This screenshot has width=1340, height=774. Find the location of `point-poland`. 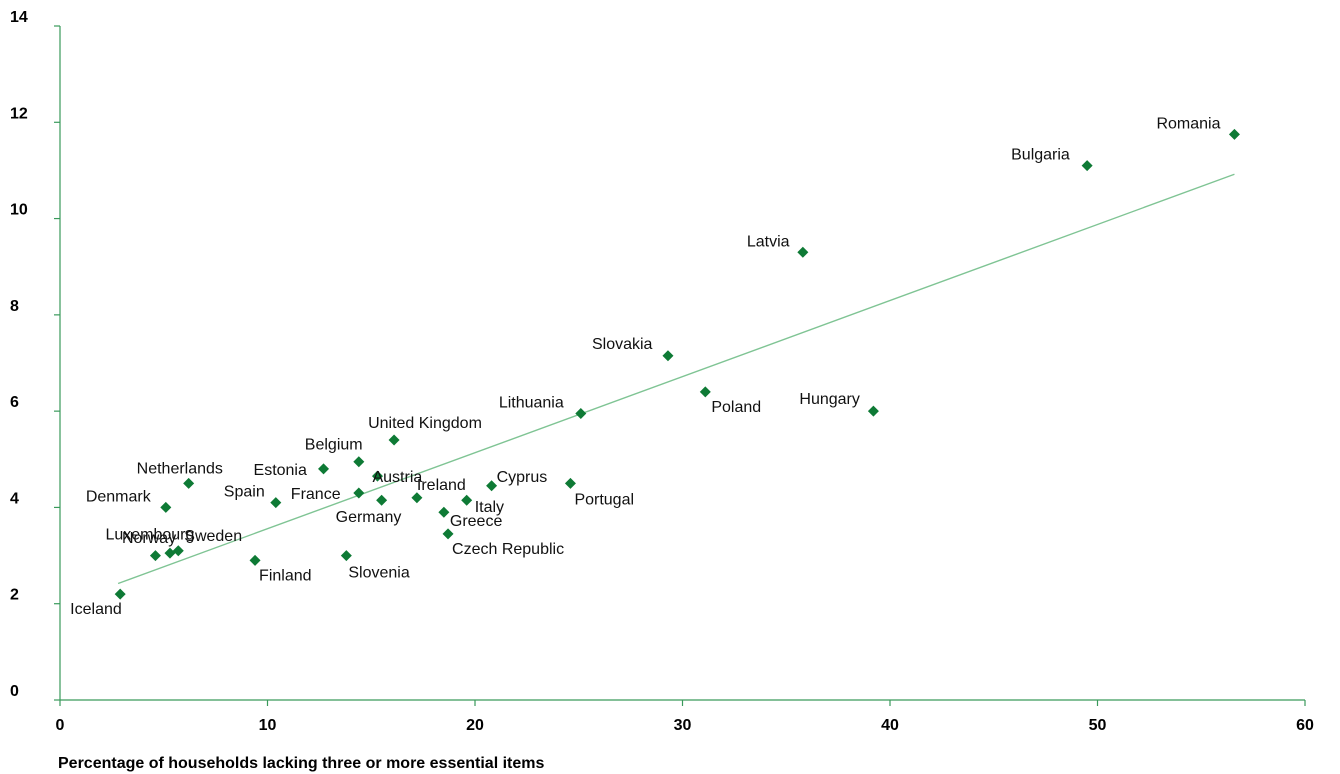

point-poland is located at coordinates (705, 392).